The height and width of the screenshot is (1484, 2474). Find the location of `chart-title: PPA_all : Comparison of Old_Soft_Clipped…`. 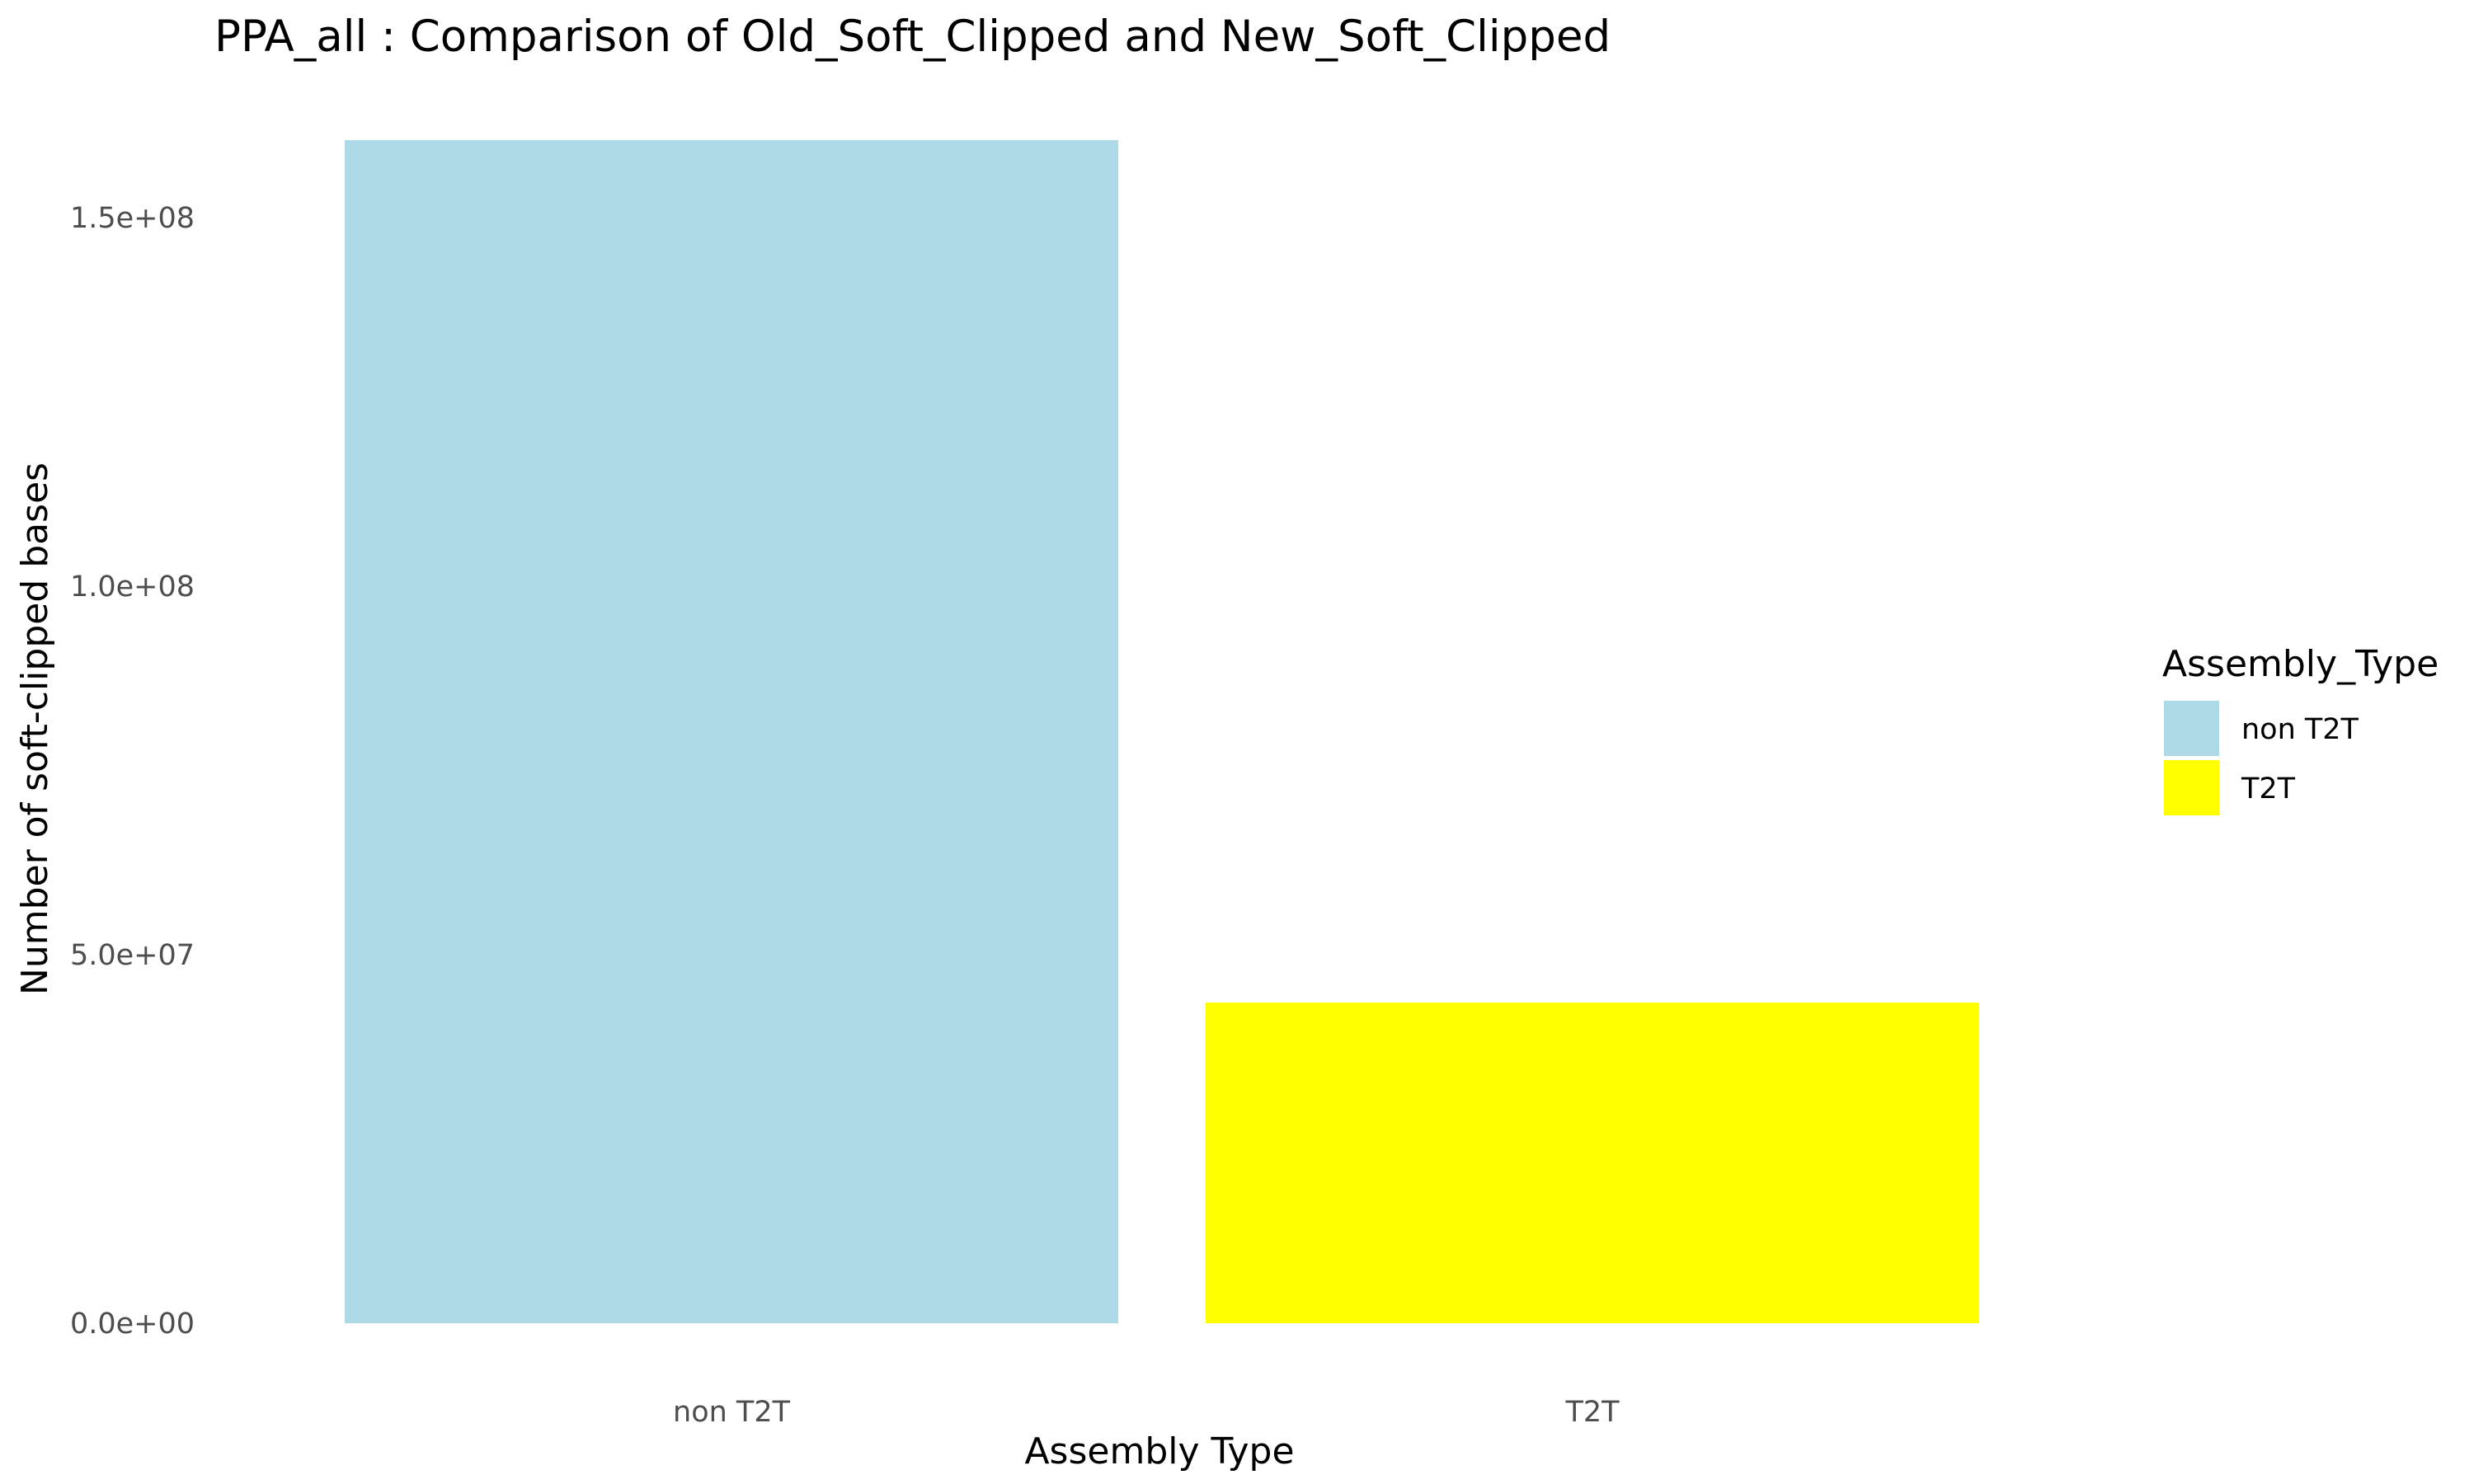

chart-title: PPA_all : Comparison of Old_Soft_Clipped… is located at coordinates (912, 37).